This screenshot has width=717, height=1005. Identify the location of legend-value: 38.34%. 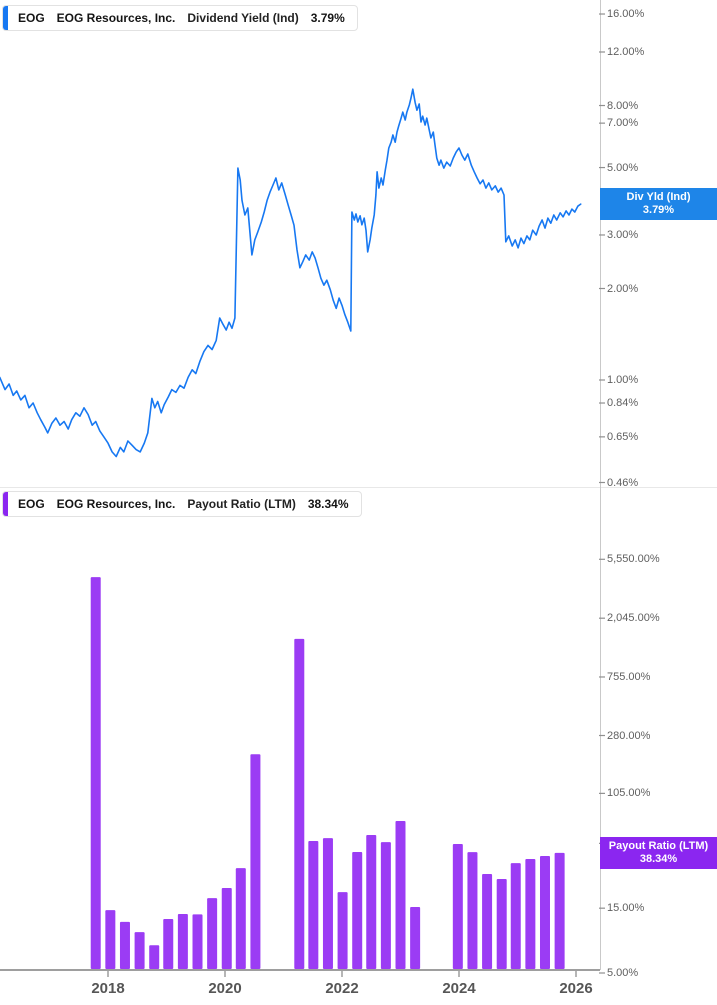
(328, 504).